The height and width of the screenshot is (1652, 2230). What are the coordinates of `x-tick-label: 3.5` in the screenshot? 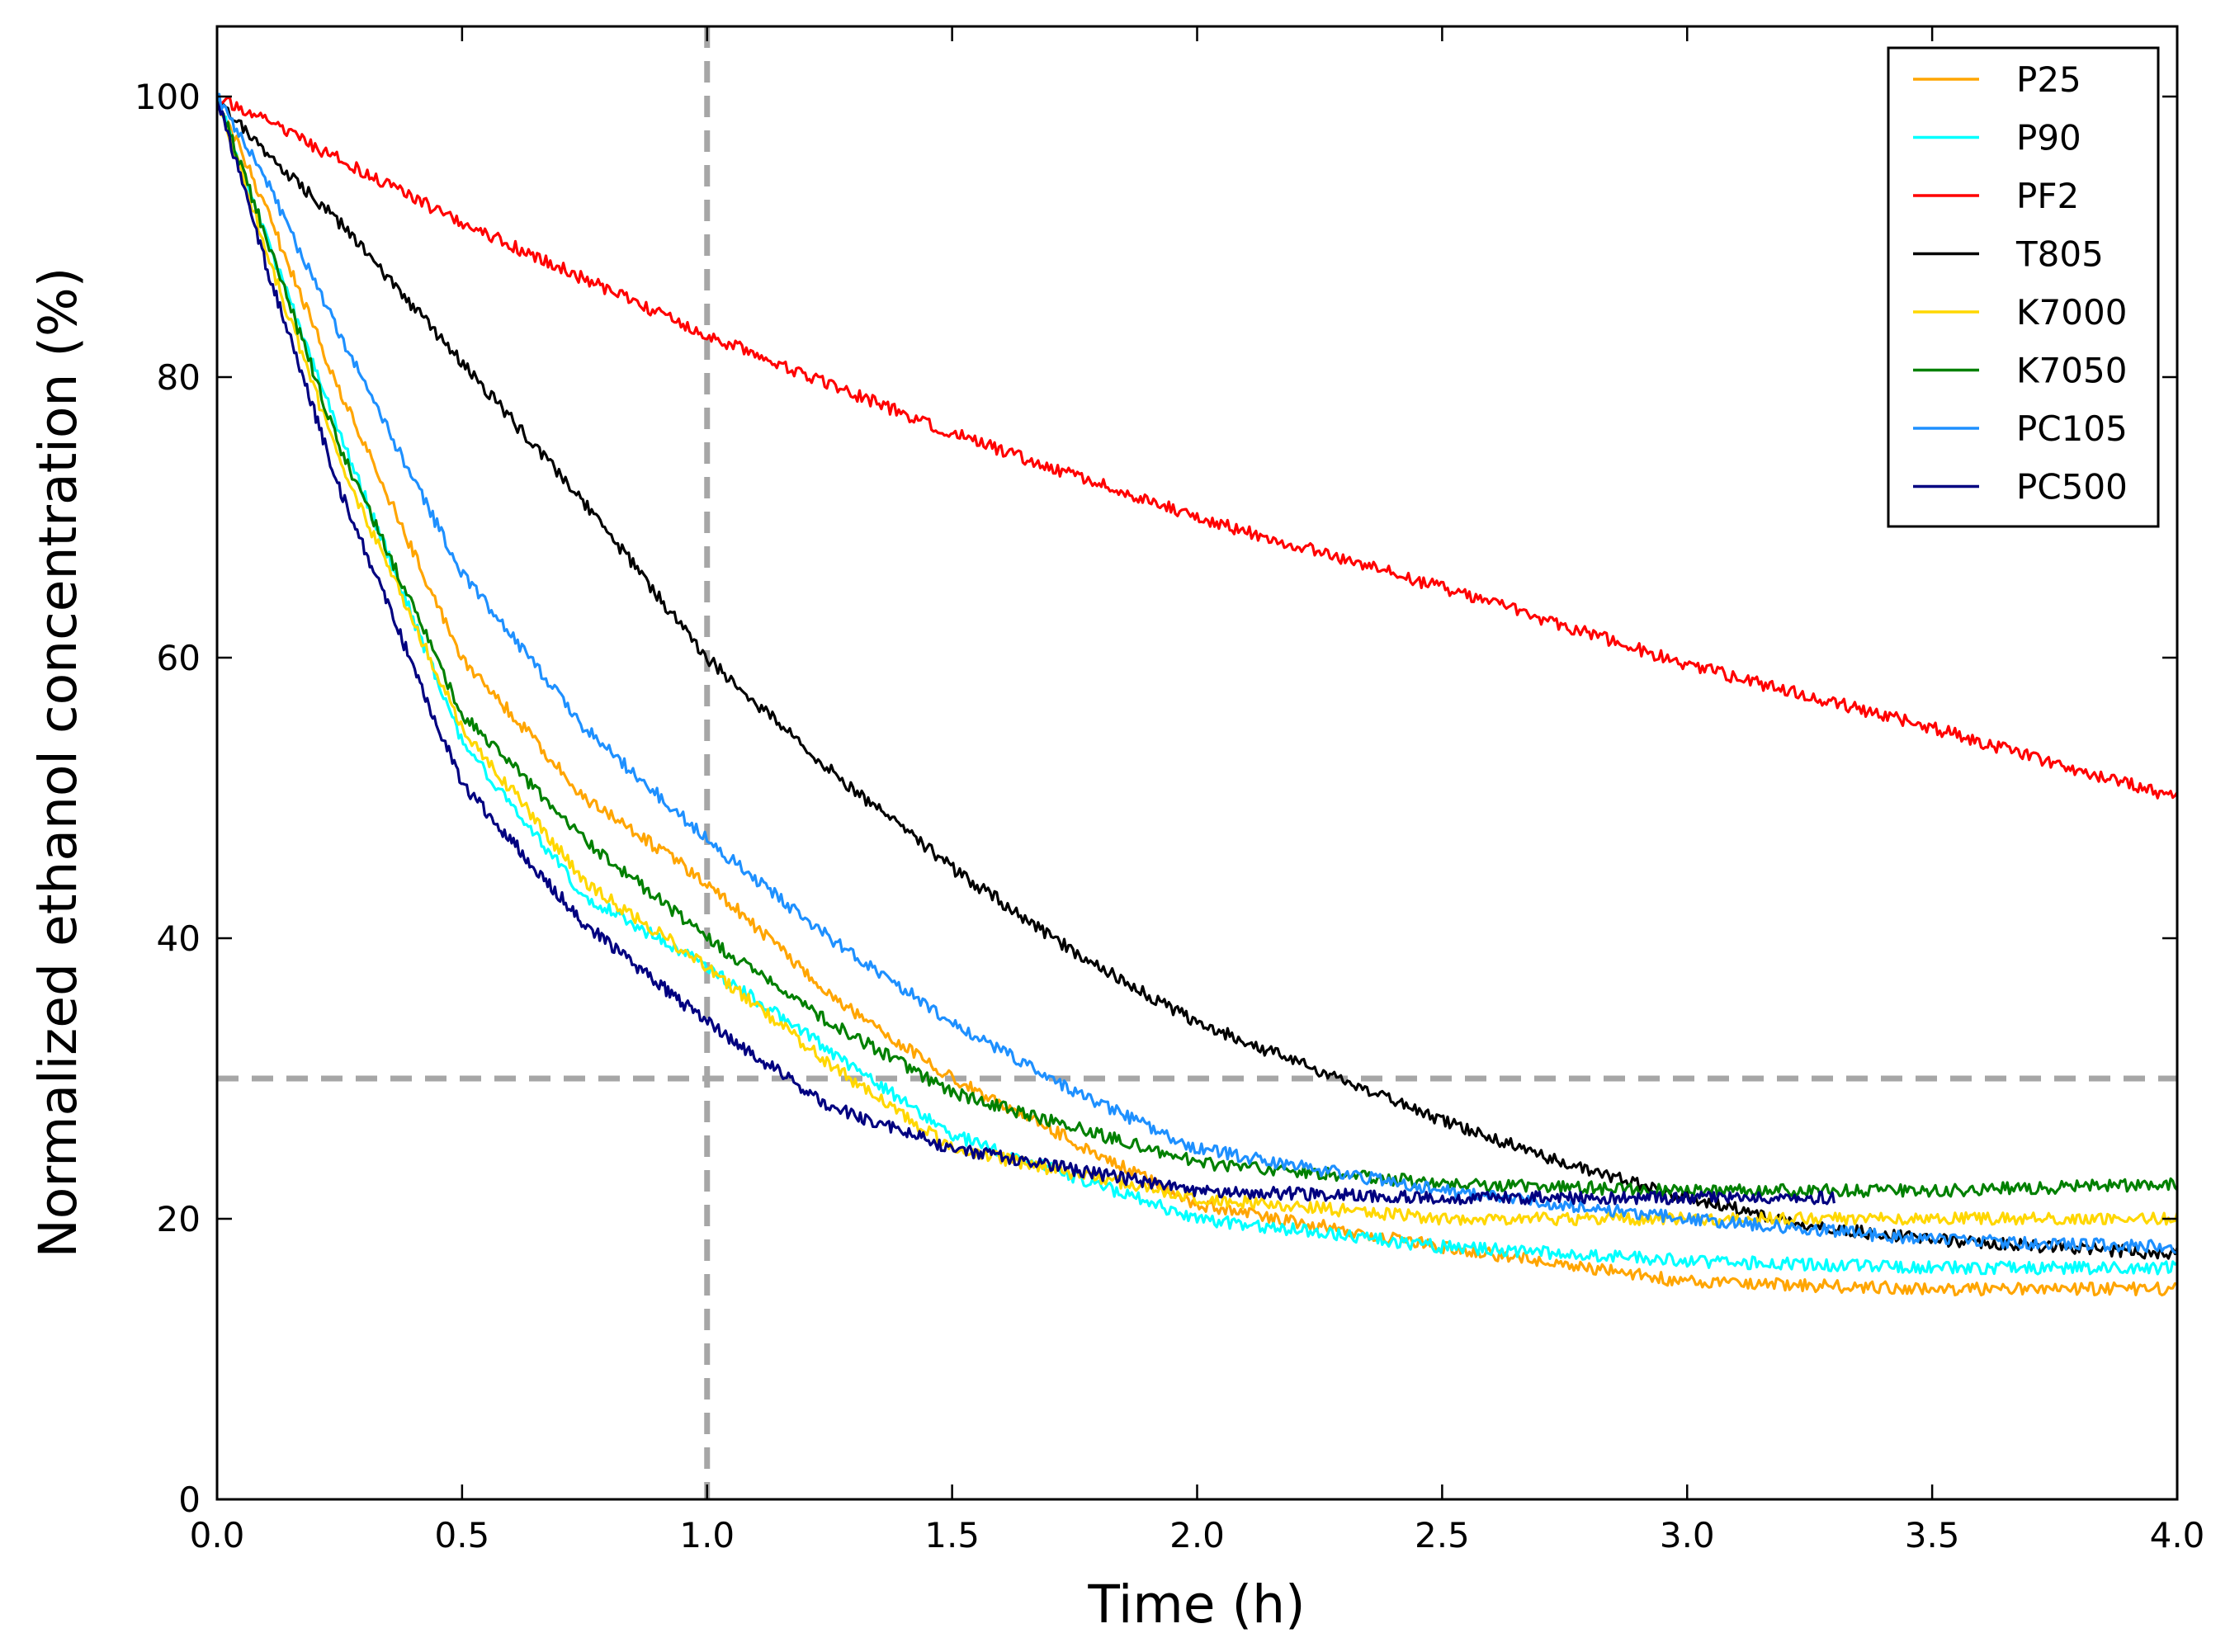 It's located at (1933, 1535).